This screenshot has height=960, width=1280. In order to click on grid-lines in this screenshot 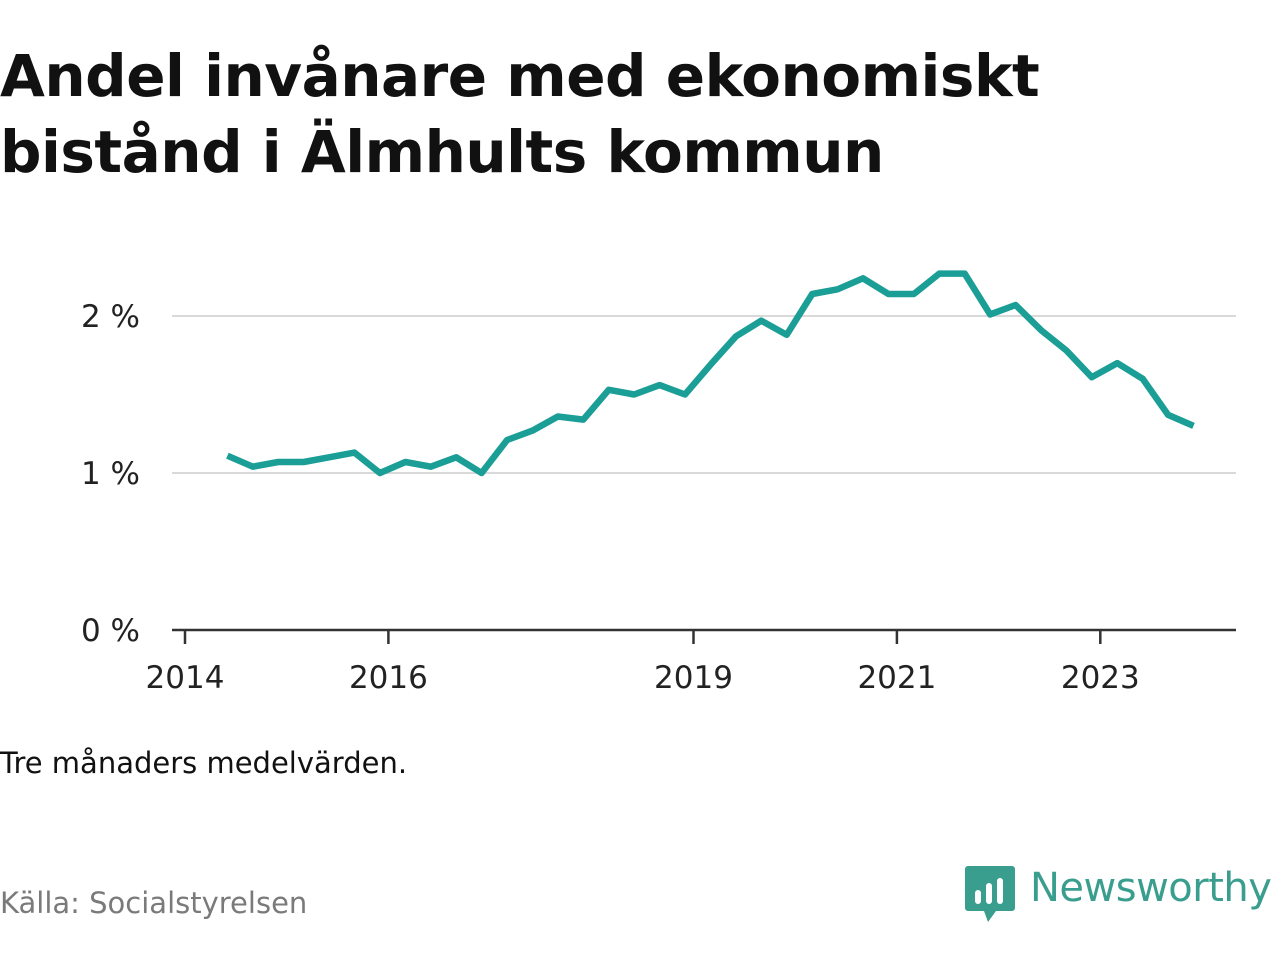, I will do `click(704, 394)`.